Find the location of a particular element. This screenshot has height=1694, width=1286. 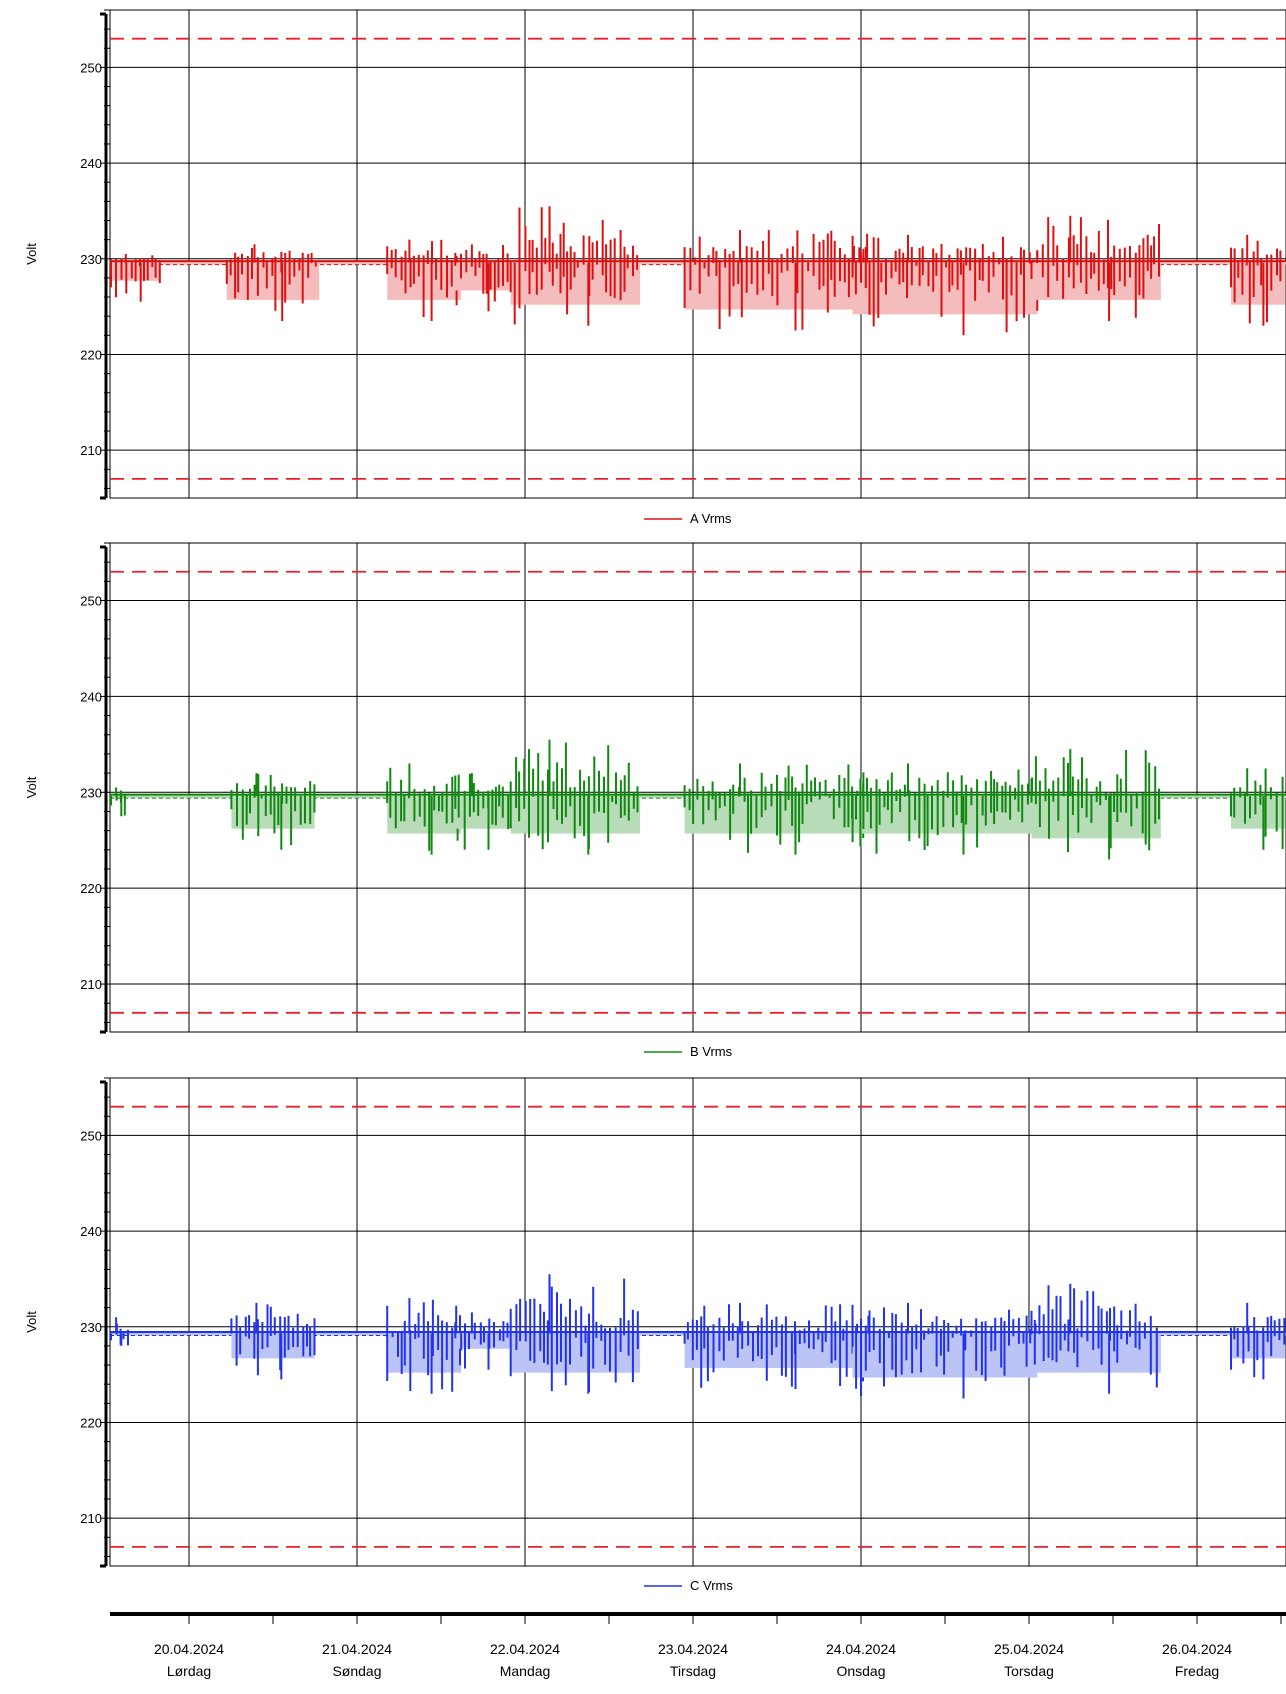

x-tick-date: 25.04.2024 is located at coordinates (1029, 1649).